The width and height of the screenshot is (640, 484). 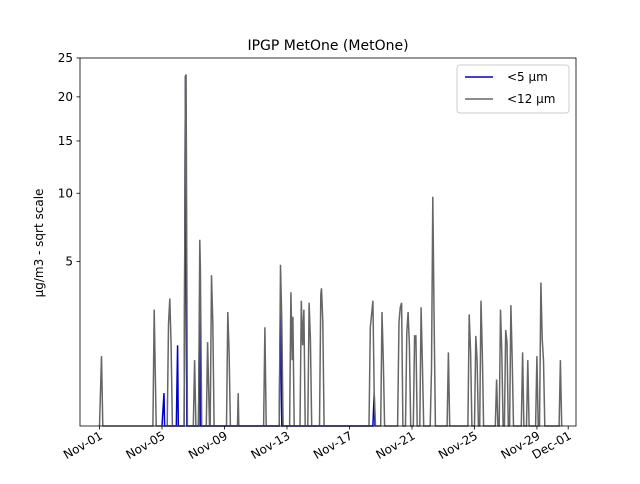 What do you see at coordinates (531, 99) in the screenshot?
I see `legend-label: <12 µm` at bounding box center [531, 99].